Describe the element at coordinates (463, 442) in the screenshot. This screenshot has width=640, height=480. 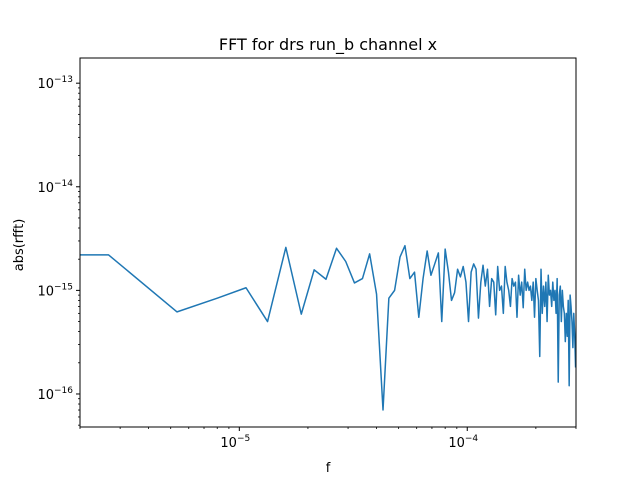
I see `x-tick-label: 10⁻⁴` at that location.